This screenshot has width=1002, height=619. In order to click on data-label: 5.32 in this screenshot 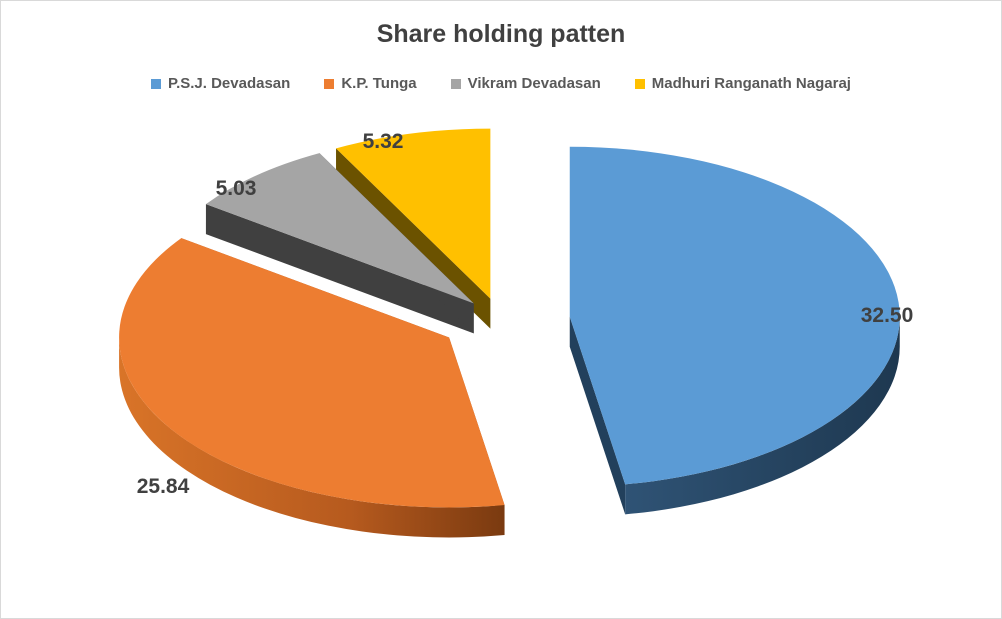, I will do `click(383, 141)`.